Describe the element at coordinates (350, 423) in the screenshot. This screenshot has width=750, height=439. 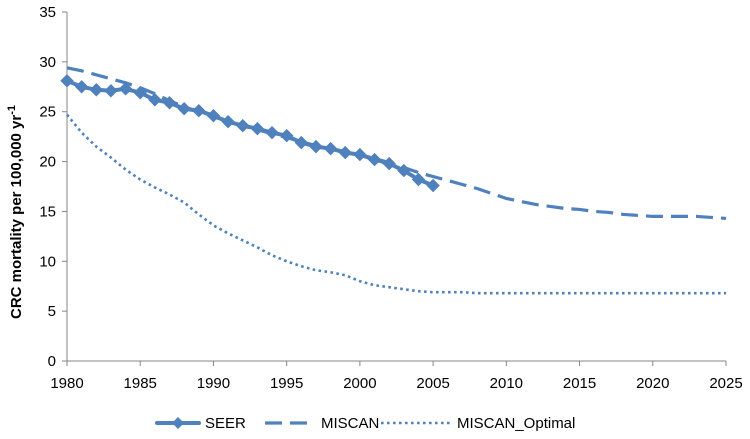
I see `legend-label: MISCAN` at that location.